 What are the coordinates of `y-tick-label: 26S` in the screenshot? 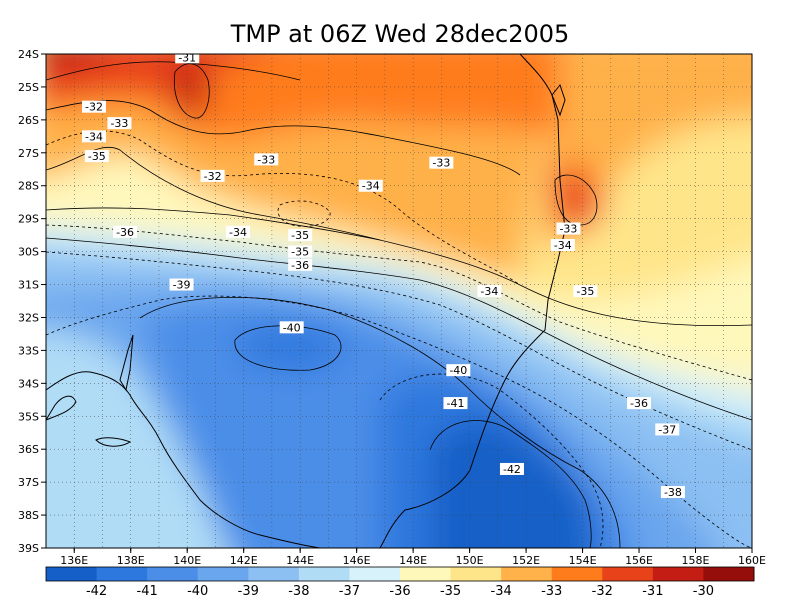 It's located at (28, 120).